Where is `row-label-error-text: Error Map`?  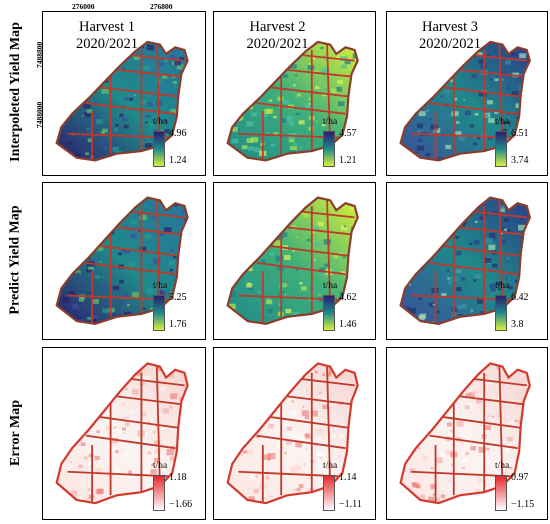
row-label-error-text: Error Map is located at coordinates (16, 432).